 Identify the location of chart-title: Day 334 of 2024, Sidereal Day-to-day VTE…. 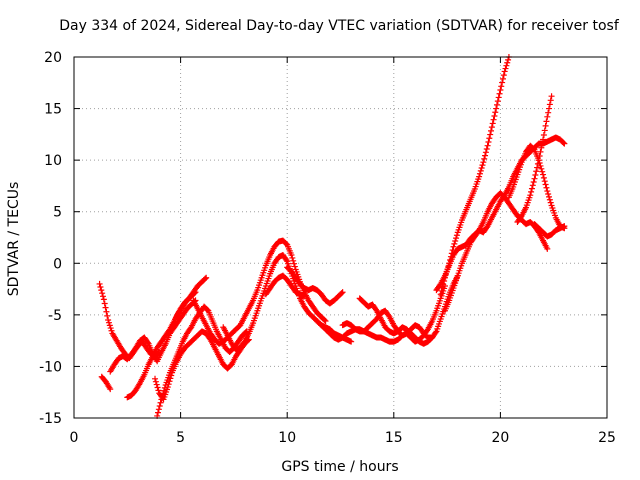
(339, 26).